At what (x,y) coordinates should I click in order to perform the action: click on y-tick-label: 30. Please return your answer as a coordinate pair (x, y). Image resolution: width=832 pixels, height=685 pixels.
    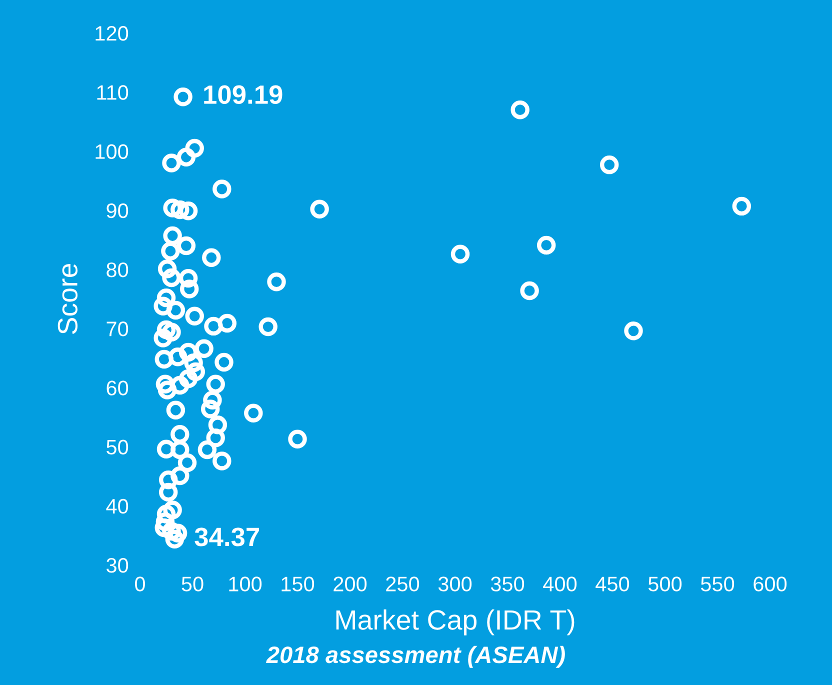
    Looking at the image, I should click on (117, 565).